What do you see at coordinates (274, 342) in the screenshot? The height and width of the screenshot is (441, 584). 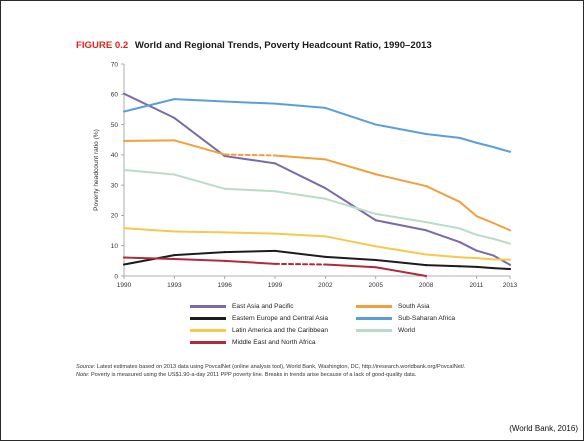 I see `legend-label: Middle East and North Africa` at bounding box center [274, 342].